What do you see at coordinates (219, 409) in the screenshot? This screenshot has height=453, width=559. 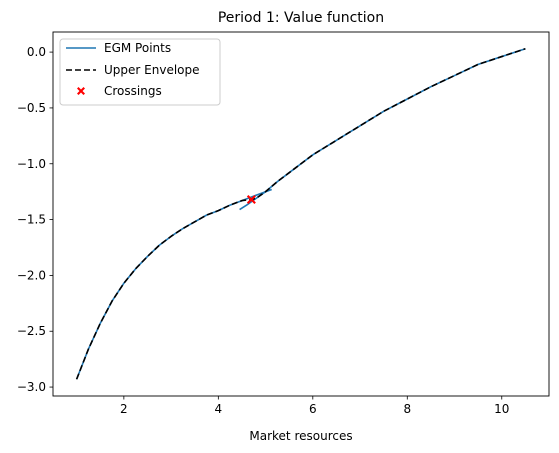 I see `x-tick-label: 4` at bounding box center [219, 409].